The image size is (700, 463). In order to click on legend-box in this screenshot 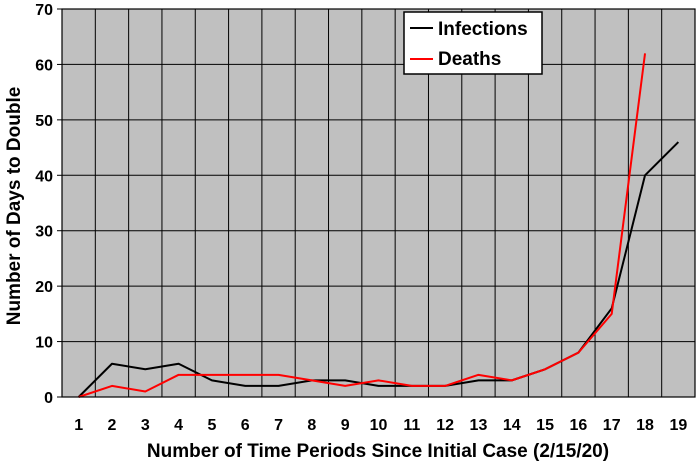, I will do `click(473, 43)`.